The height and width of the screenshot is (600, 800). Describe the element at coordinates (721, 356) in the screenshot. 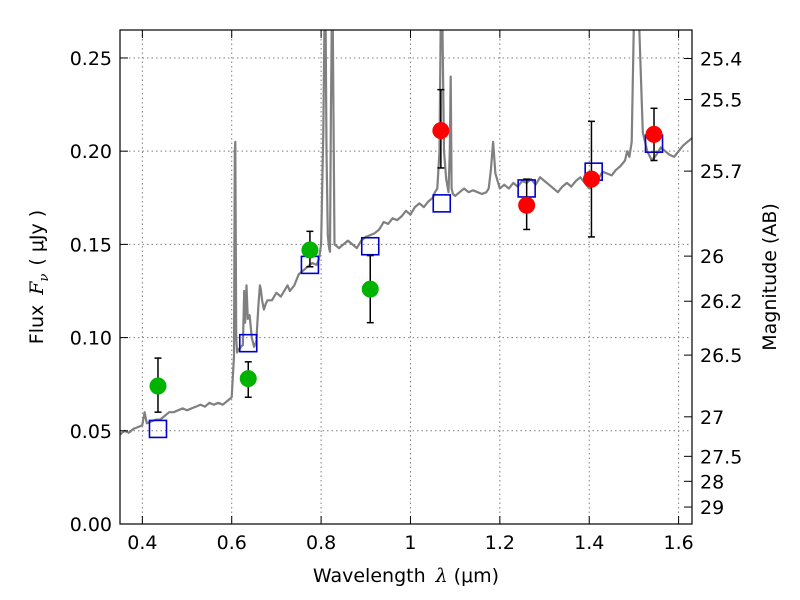

I see `y2-tick-label: 26.5` at that location.